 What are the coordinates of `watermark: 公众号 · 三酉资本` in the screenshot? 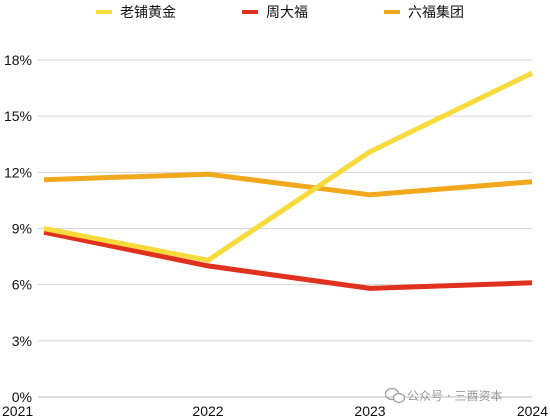 It's located at (443, 395).